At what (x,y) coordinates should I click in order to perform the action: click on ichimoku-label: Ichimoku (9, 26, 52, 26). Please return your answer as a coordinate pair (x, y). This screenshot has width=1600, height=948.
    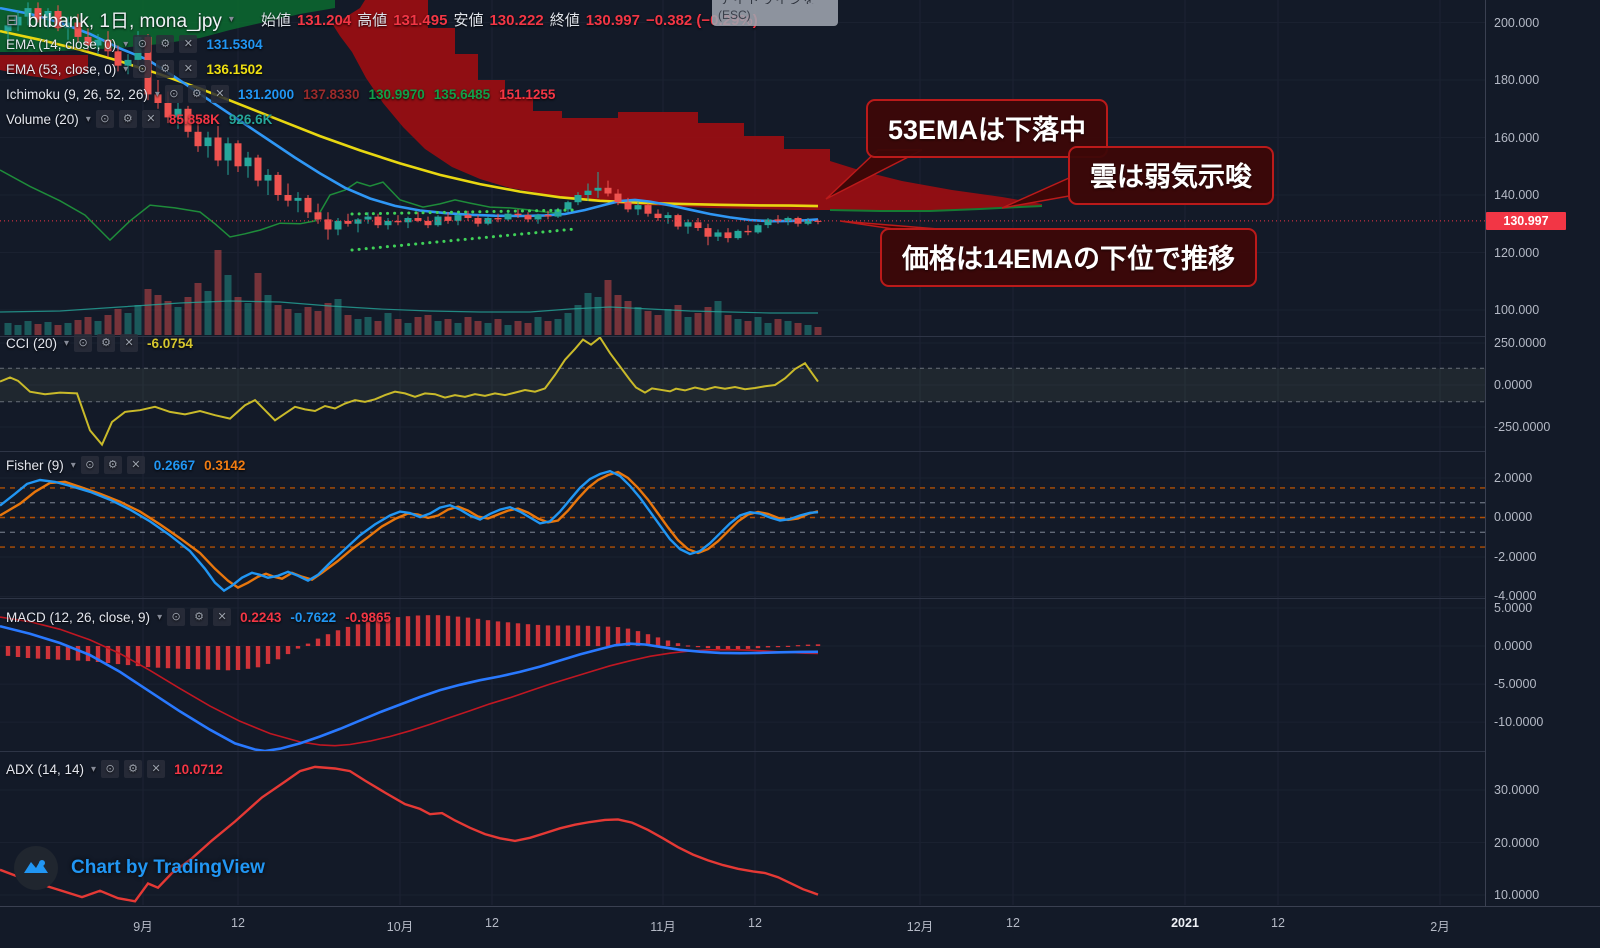
    Looking at the image, I should click on (77, 94).